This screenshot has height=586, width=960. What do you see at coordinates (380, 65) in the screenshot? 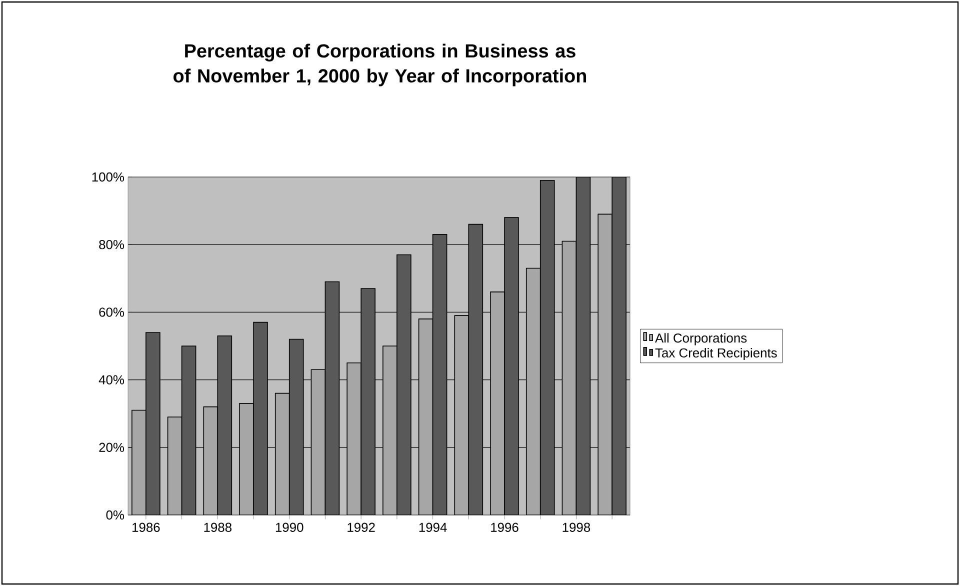
I see `chart-title: Percentage of Corporations in Business as of November 1, 2000 by Year of Incorporation` at bounding box center [380, 65].